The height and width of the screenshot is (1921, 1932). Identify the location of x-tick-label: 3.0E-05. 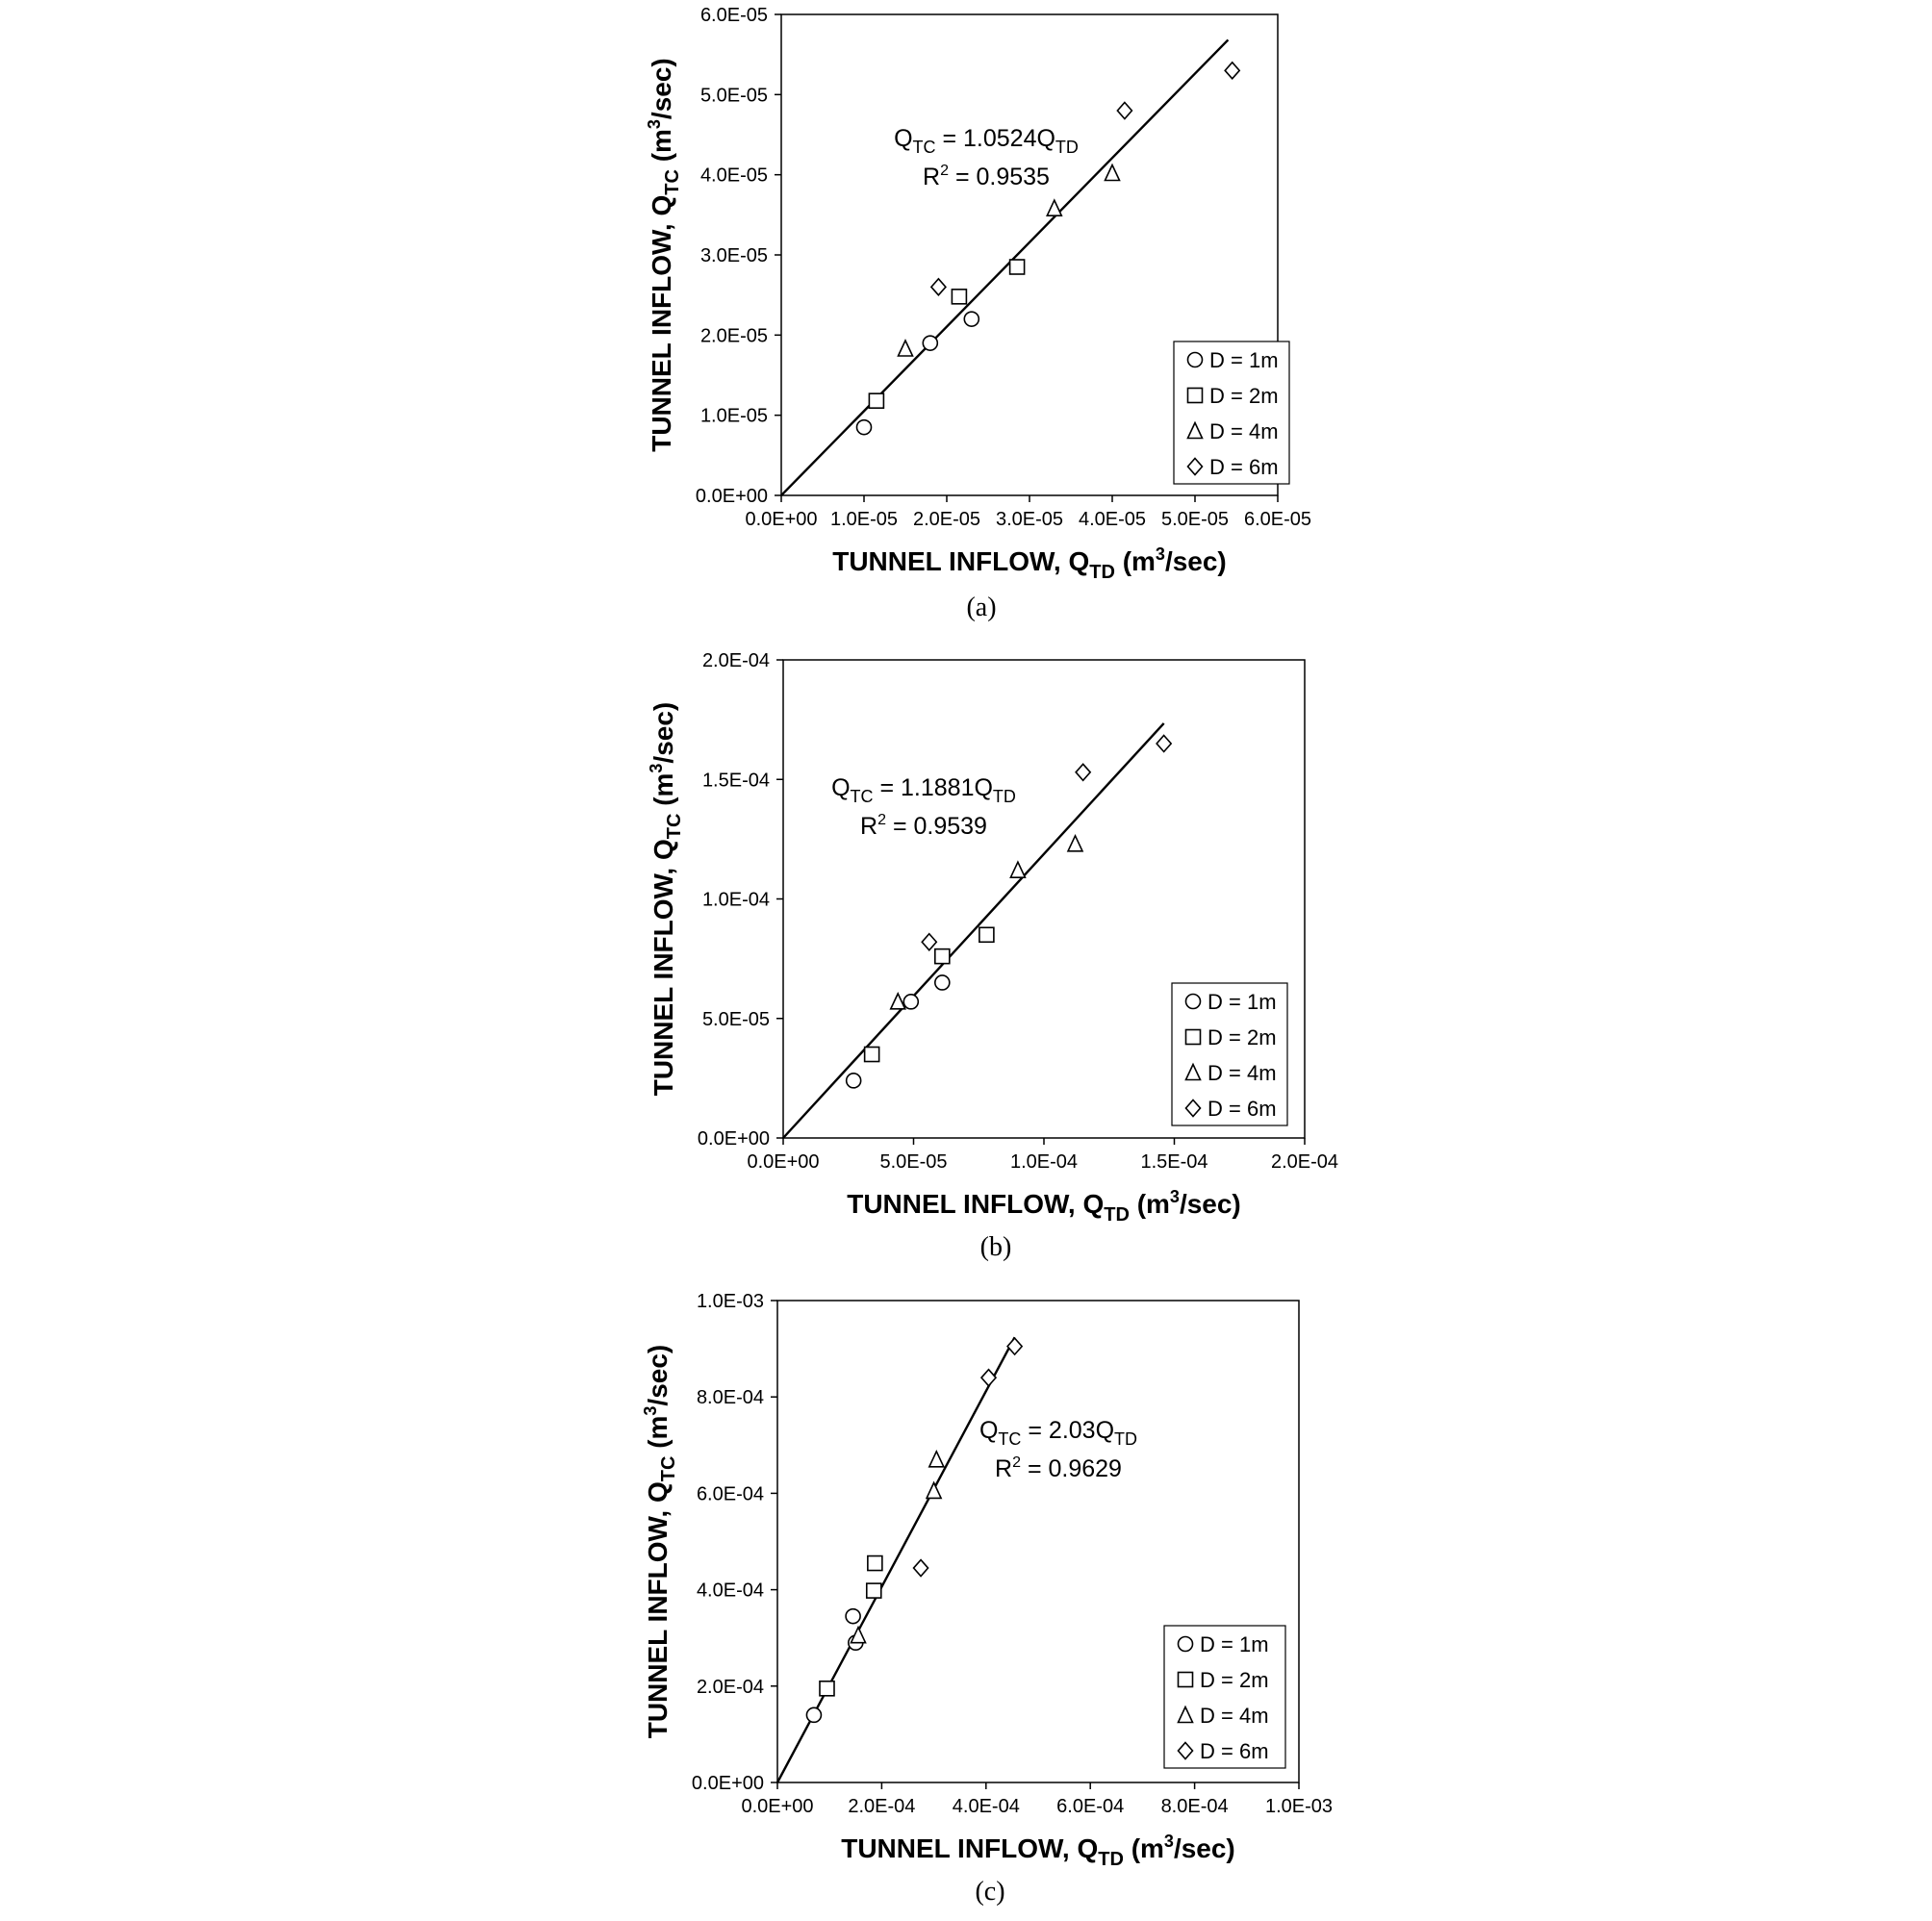
(1029, 519).